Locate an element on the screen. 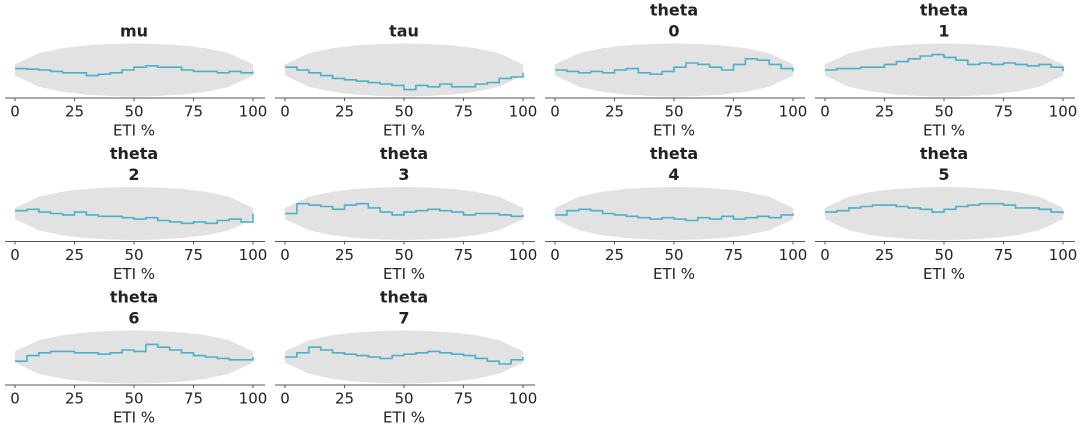  subplot-title: 1 is located at coordinates (943, 31).